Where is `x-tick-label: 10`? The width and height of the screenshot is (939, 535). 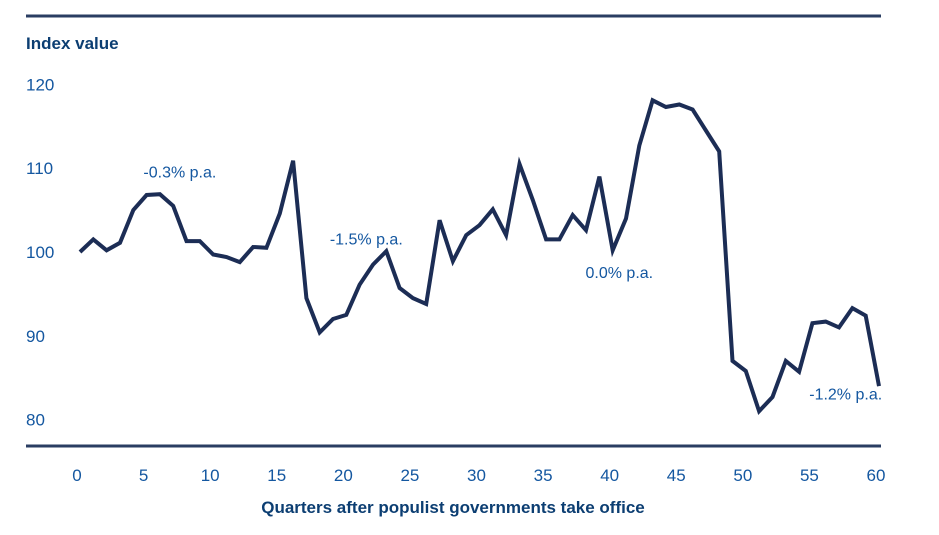
x-tick-label: 10 is located at coordinates (210, 475).